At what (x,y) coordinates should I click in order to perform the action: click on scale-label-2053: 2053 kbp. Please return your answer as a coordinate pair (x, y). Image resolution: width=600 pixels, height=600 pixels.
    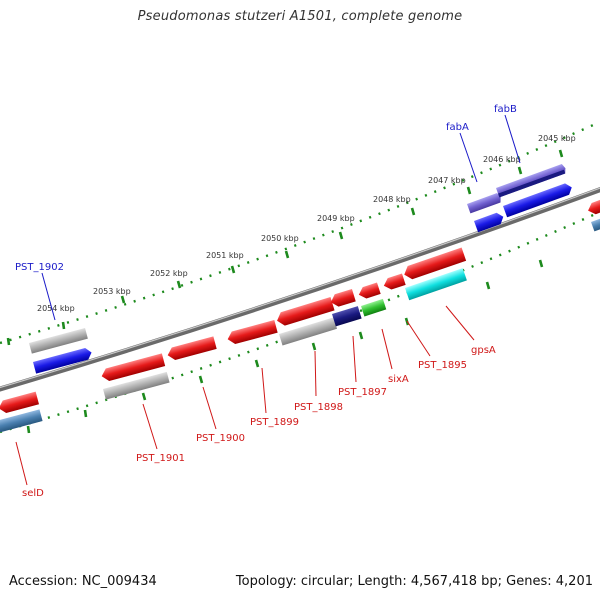
    Looking at the image, I should click on (112, 291).